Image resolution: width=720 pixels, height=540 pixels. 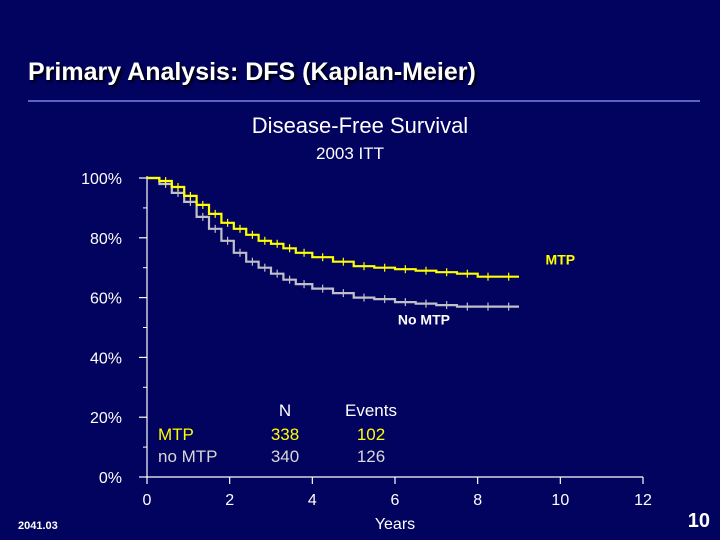 What do you see at coordinates (350, 153) in the screenshot?
I see `chart-subtitle: 2003 ITT` at bounding box center [350, 153].